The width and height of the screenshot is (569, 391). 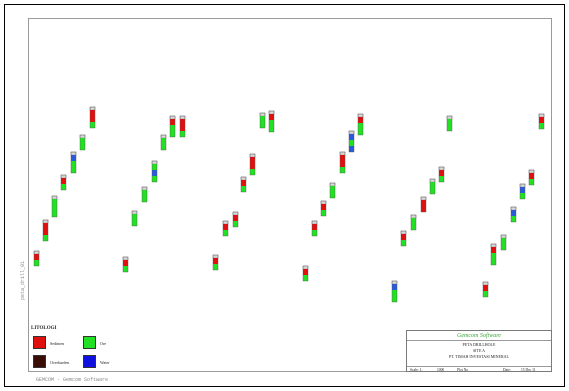 I want to click on plot-no-label: Plot No., so click(x=463, y=370).